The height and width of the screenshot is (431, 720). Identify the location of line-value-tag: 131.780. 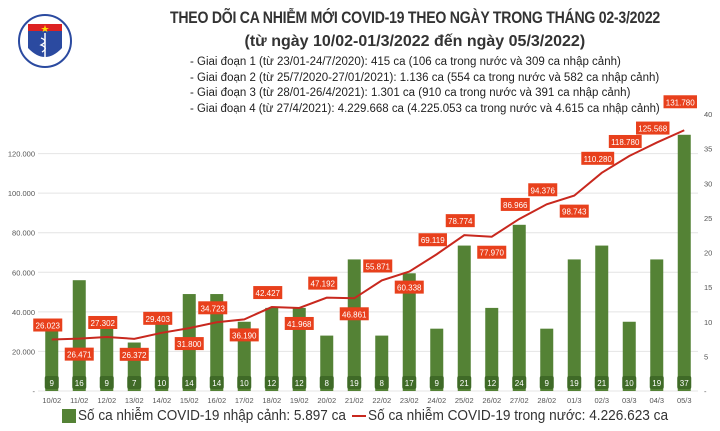
(680, 102).